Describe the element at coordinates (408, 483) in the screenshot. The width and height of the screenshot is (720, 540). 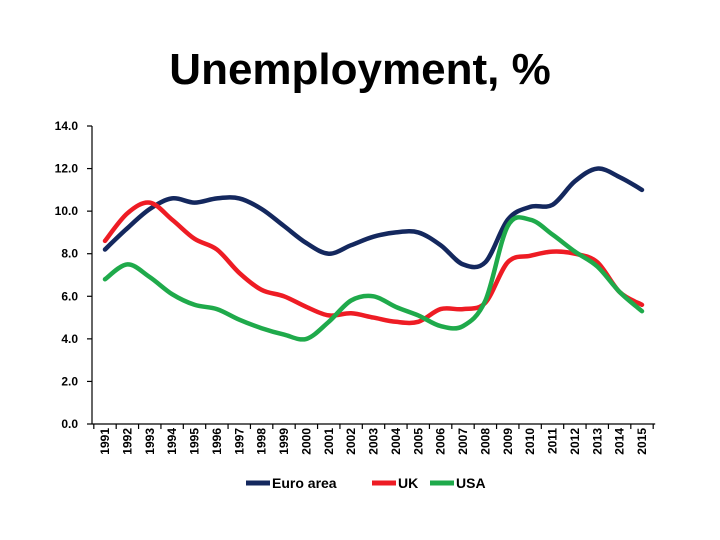
I see `legend-label-uk: UK` at that location.